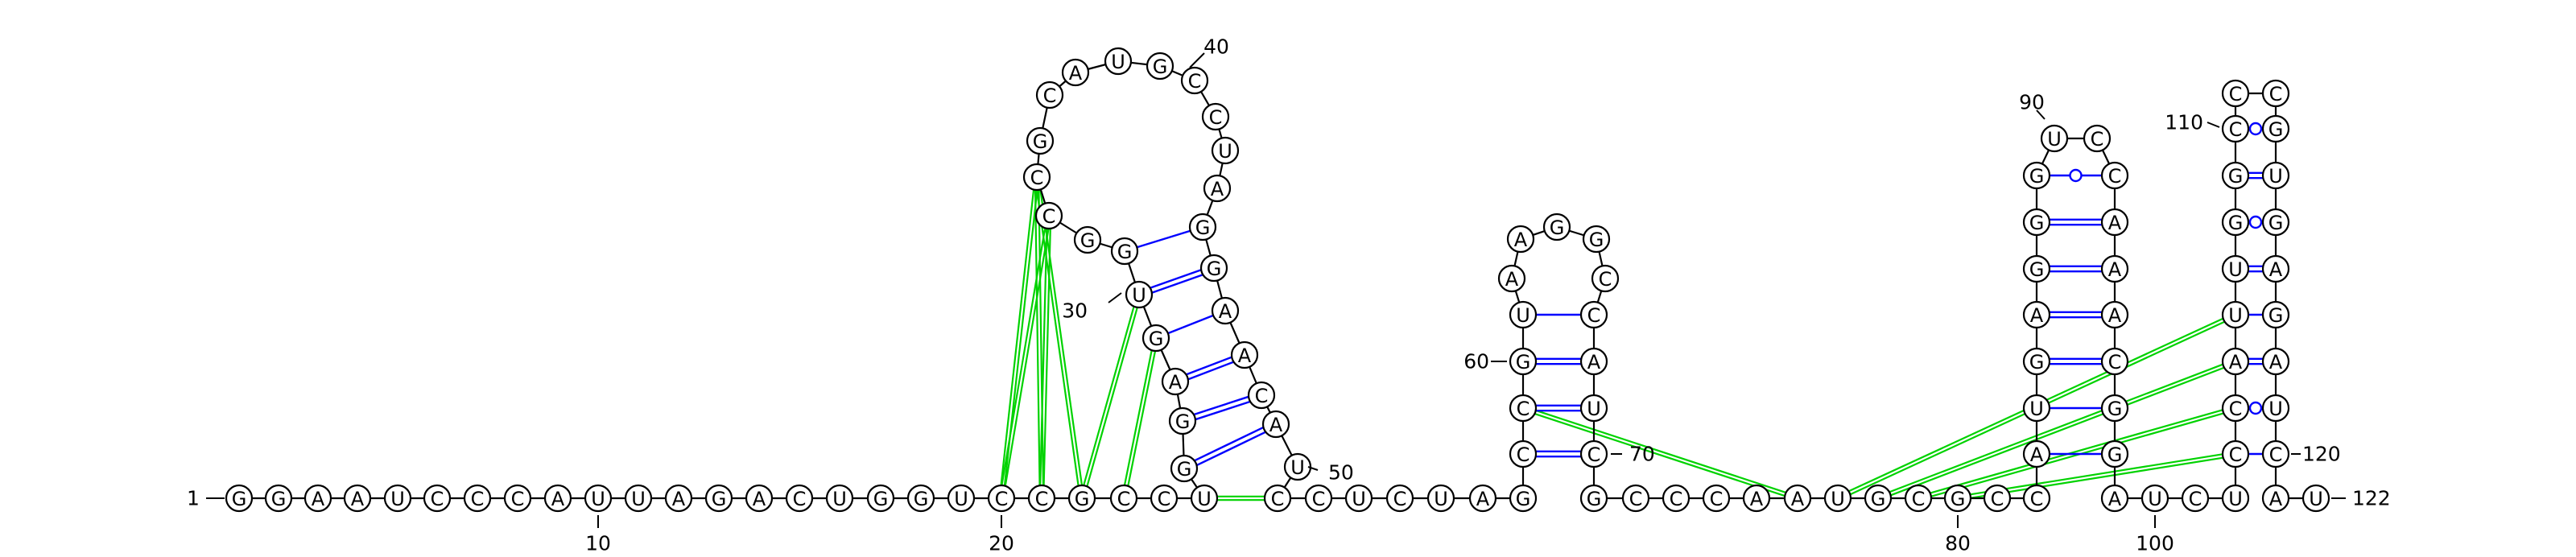 This screenshot has width=2576, height=557. Describe the element at coordinates (1075, 311) in the screenshot. I see `position-number-label: 30` at that location.